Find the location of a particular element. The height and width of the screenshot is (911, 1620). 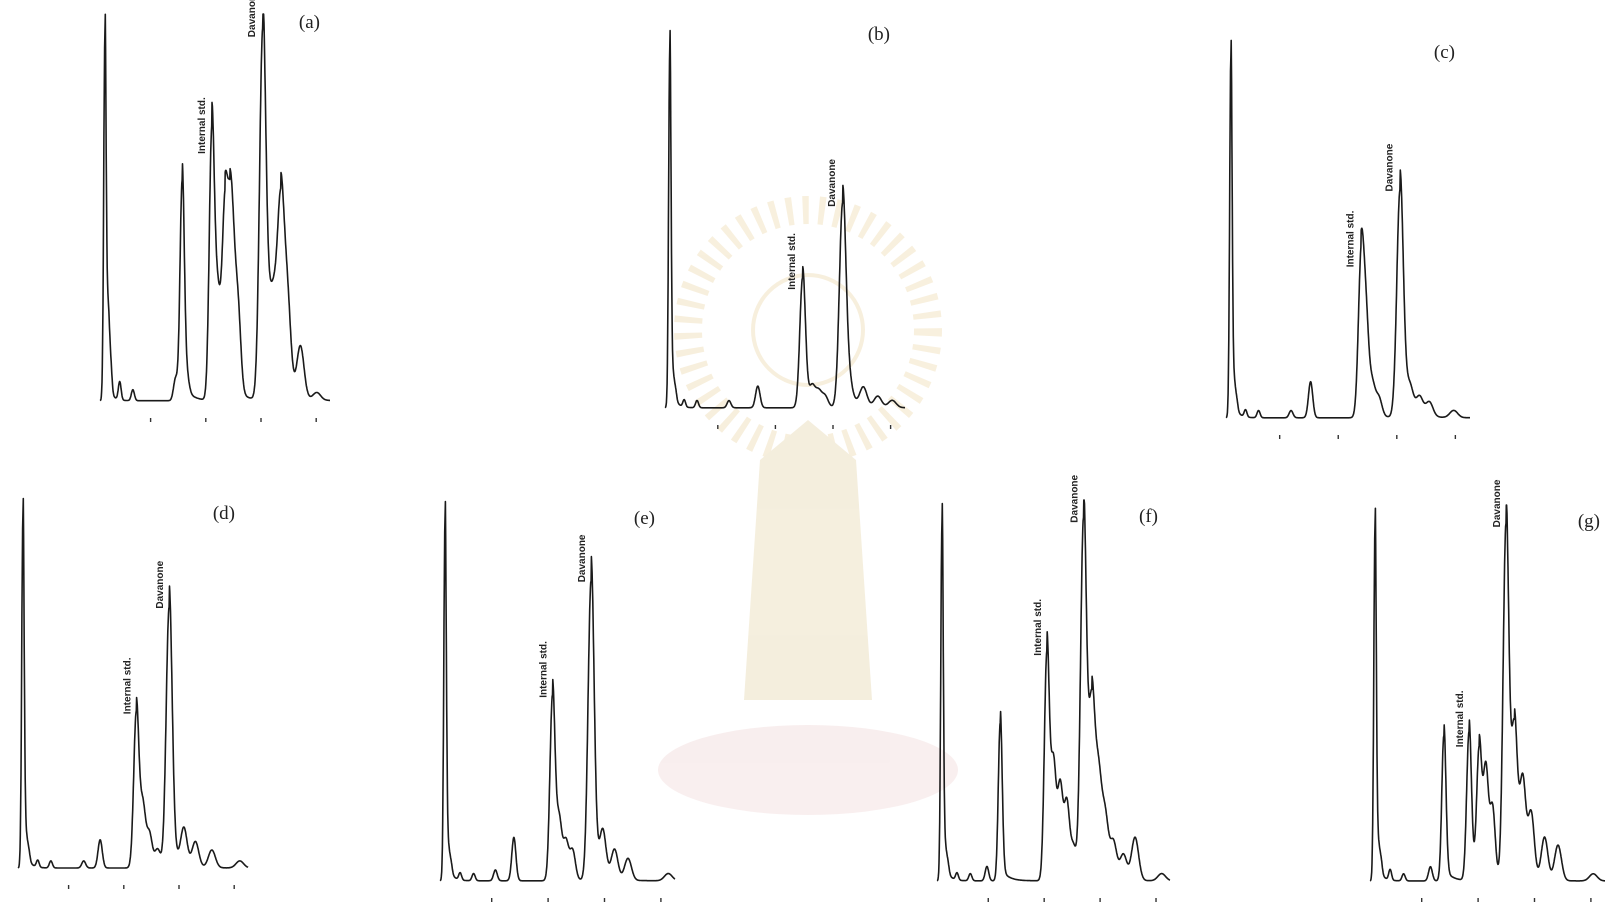

chromatogram-panel: (f) Internal std. Davanone is located at coordinates (1053, 688).